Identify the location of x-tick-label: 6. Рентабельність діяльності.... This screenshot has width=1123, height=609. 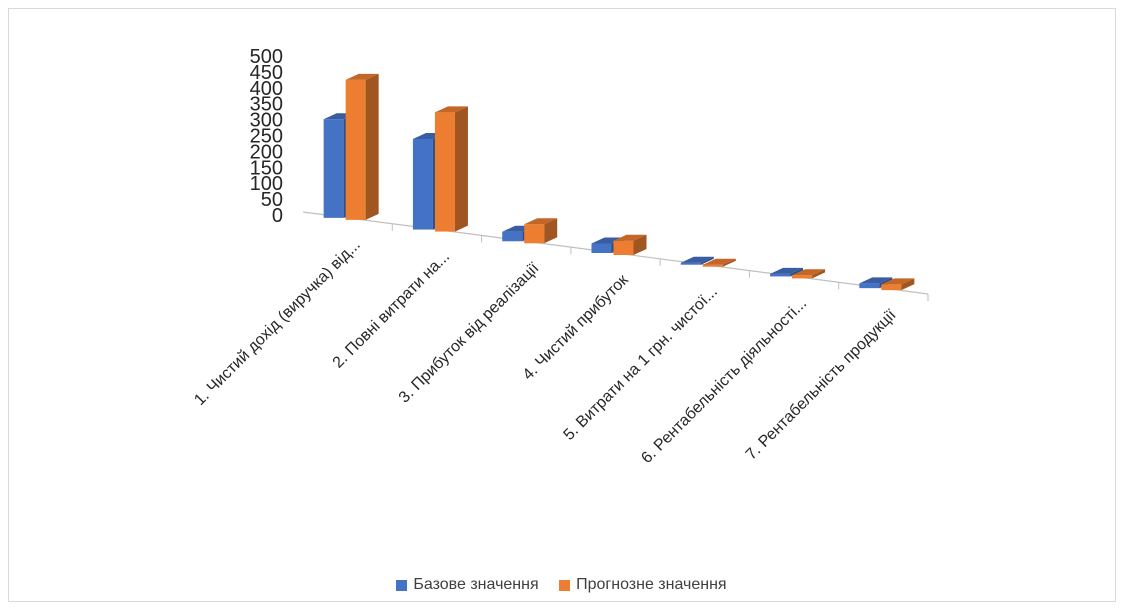
(724, 381).